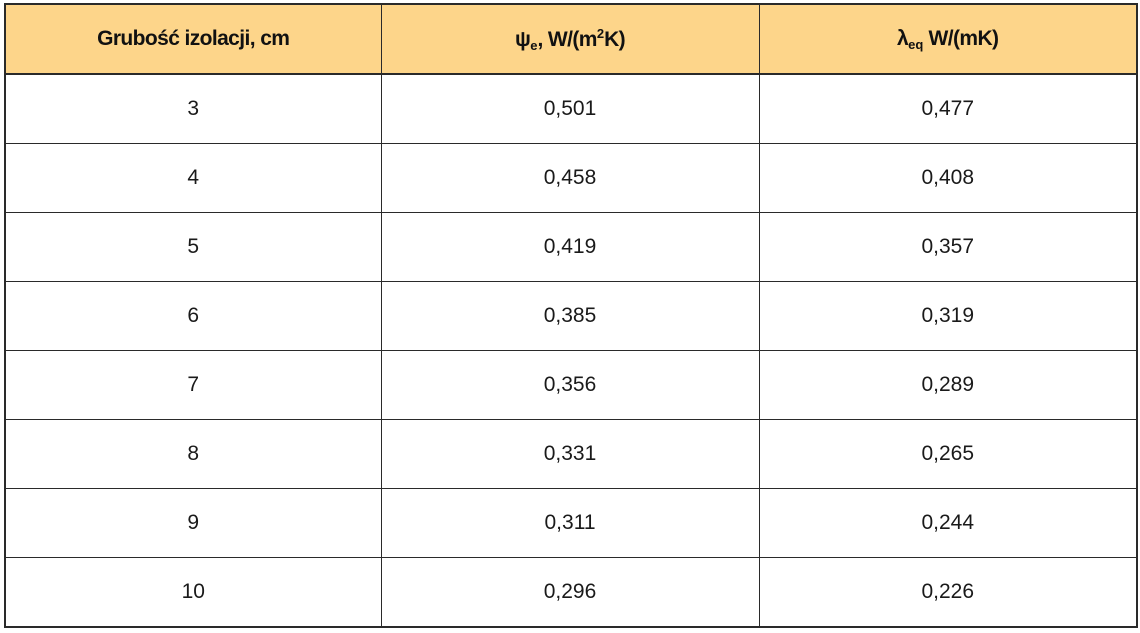 This screenshot has width=1140, height=633. What do you see at coordinates (534, 45) in the screenshot?
I see `psi-subscript: e` at bounding box center [534, 45].